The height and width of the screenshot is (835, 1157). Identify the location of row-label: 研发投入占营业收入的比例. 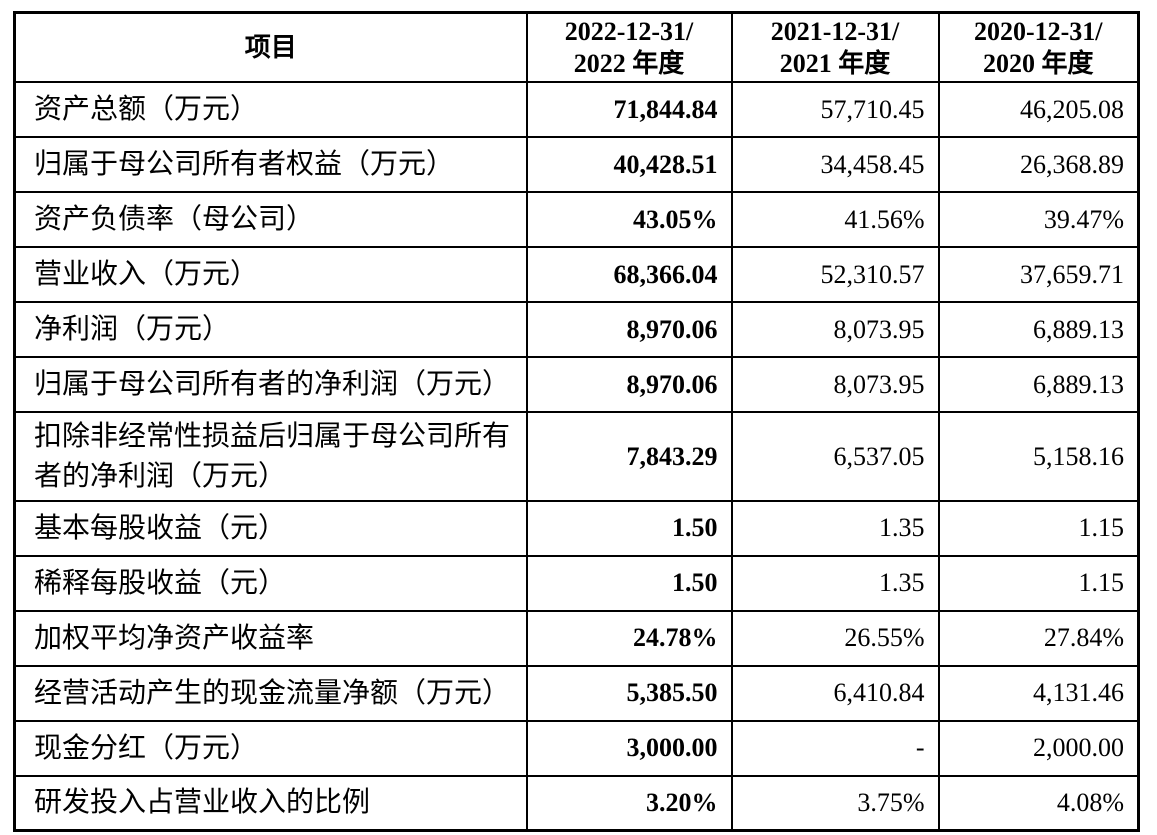
(270, 803).